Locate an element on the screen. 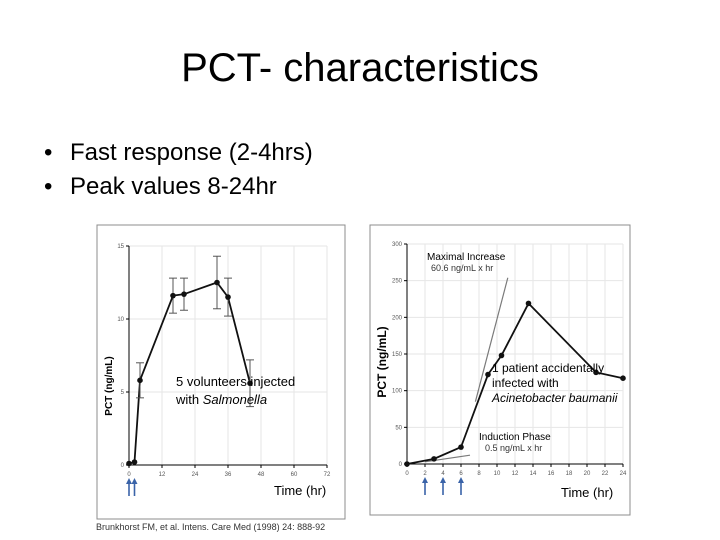 The image size is (720, 540). x-tick-label: 22 is located at coordinates (605, 474).